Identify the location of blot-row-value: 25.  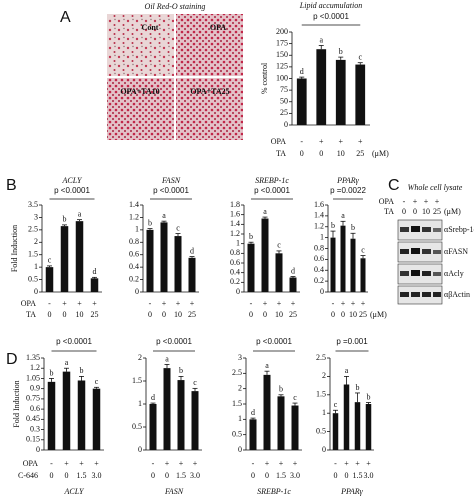
(437, 211).